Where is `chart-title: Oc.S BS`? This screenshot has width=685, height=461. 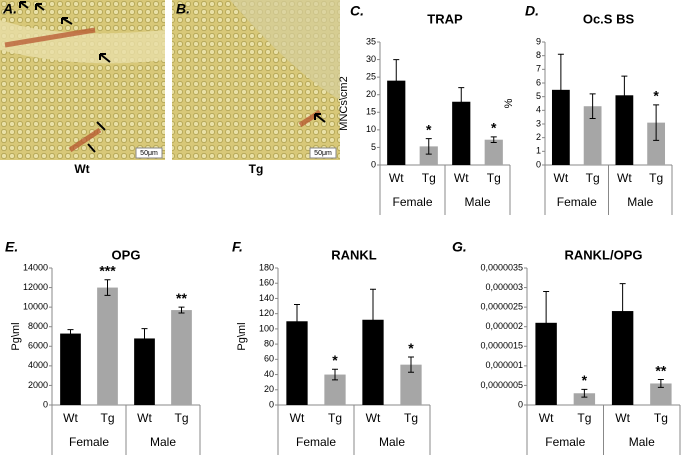 chart-title: Oc.S BS is located at coordinates (609, 18).